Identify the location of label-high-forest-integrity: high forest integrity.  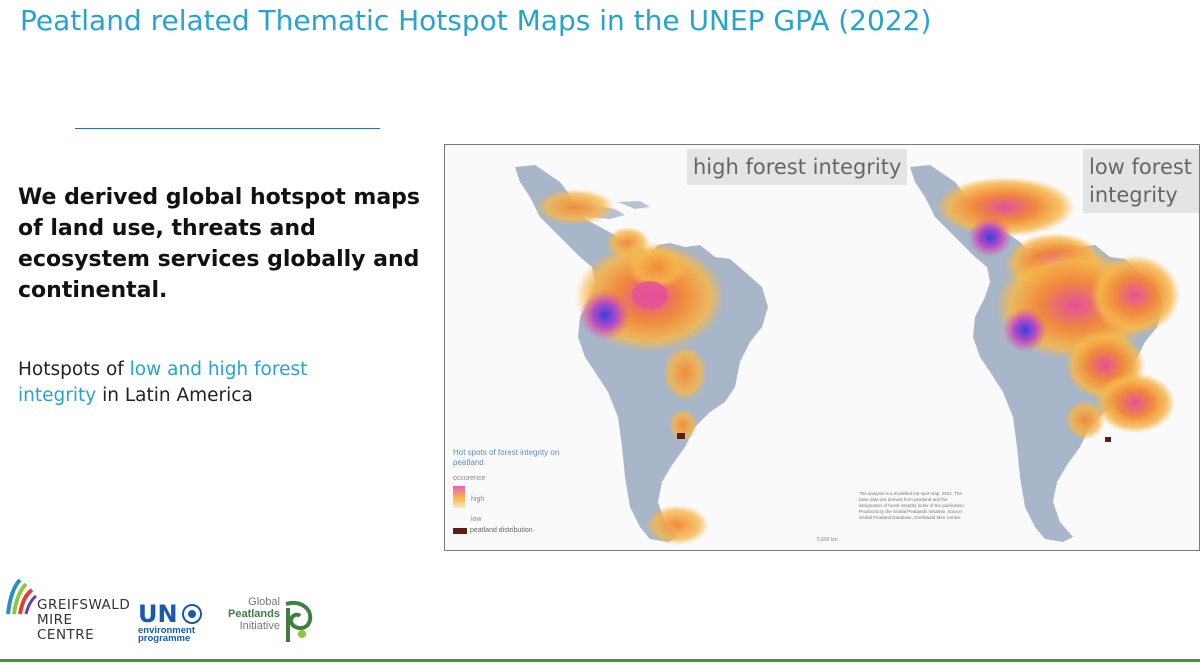
(797, 167).